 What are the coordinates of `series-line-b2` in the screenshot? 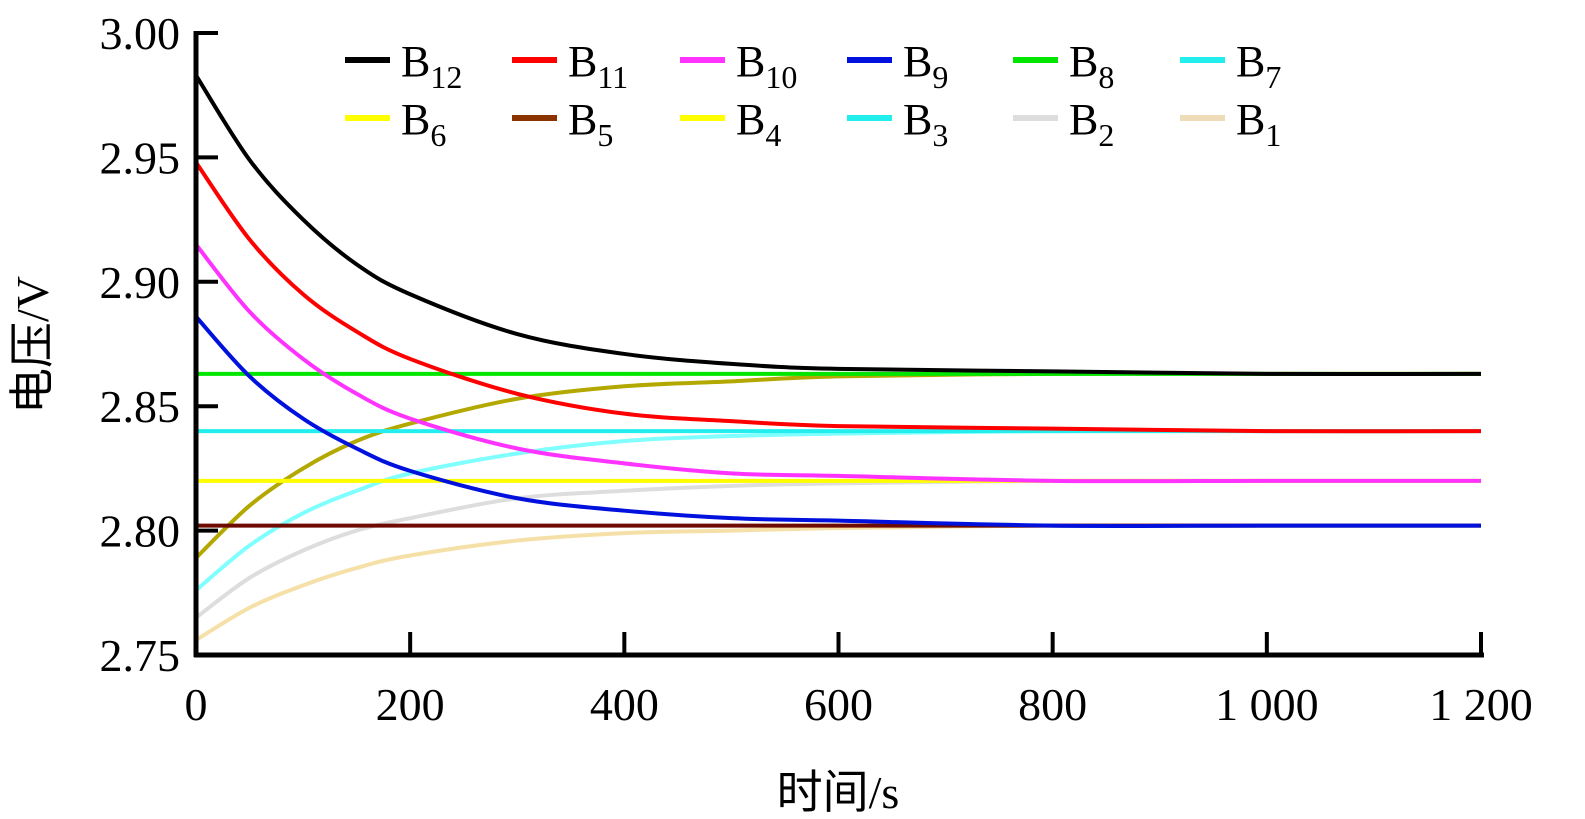 It's located at (837, 549).